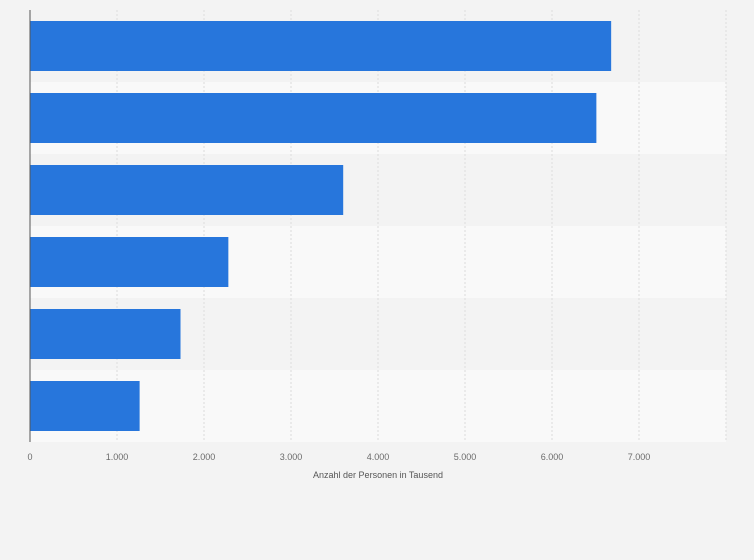 This screenshot has width=754, height=560. I want to click on x-tick-label: 3.000, so click(291, 457).